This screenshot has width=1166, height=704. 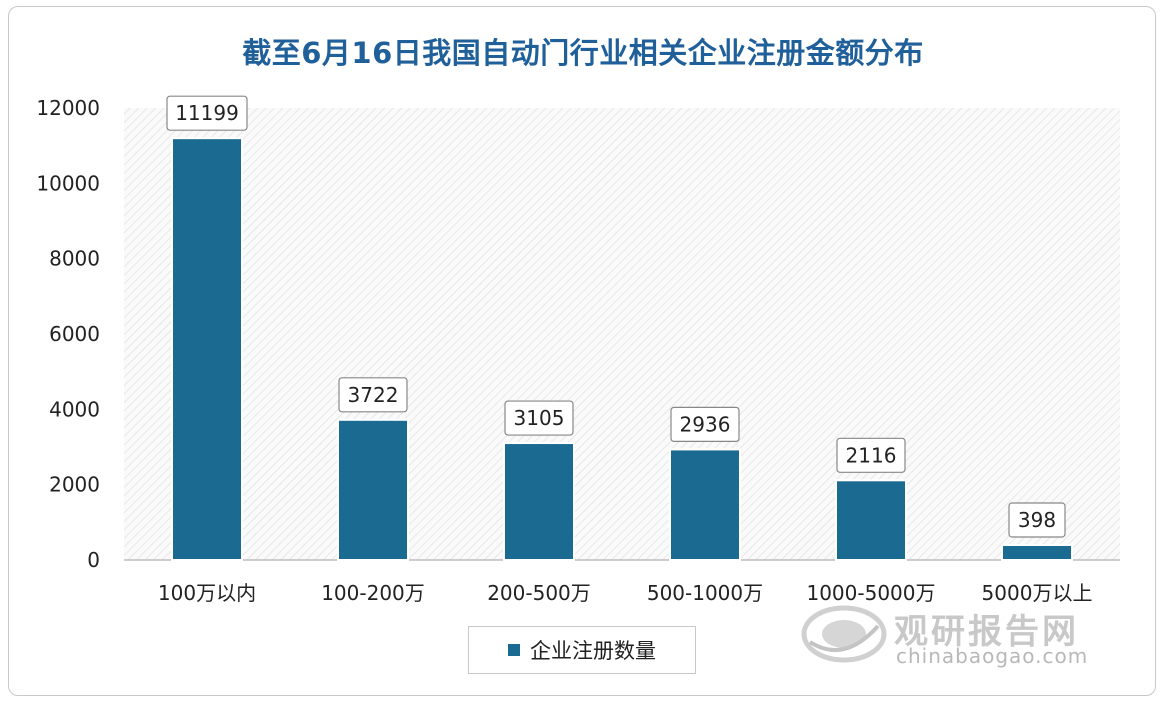 I want to click on watermark: 观研报告网 chinabaogao.com, so click(x=960, y=636).